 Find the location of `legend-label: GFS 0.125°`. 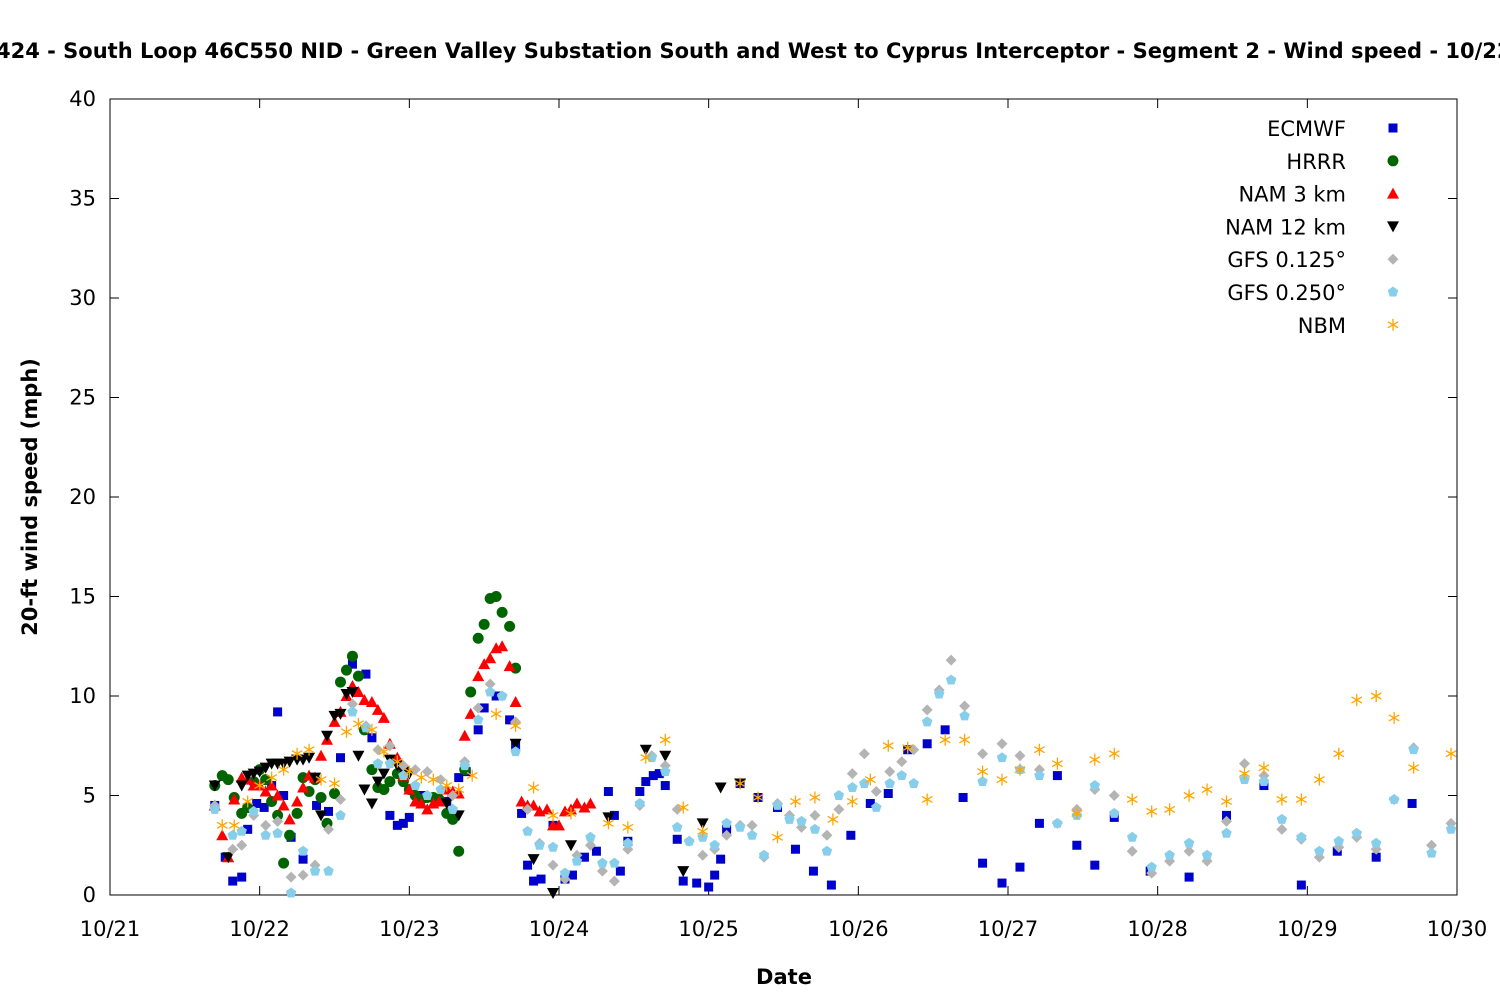

legend-label: GFS 0.125° is located at coordinates (1286, 260).